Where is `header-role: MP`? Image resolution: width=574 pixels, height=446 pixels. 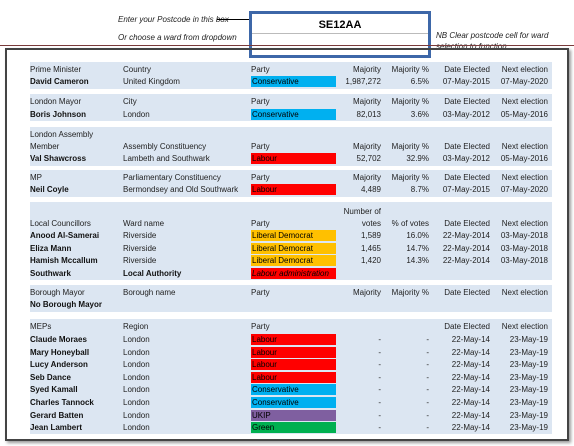
header-role: MP is located at coordinates (36, 177).